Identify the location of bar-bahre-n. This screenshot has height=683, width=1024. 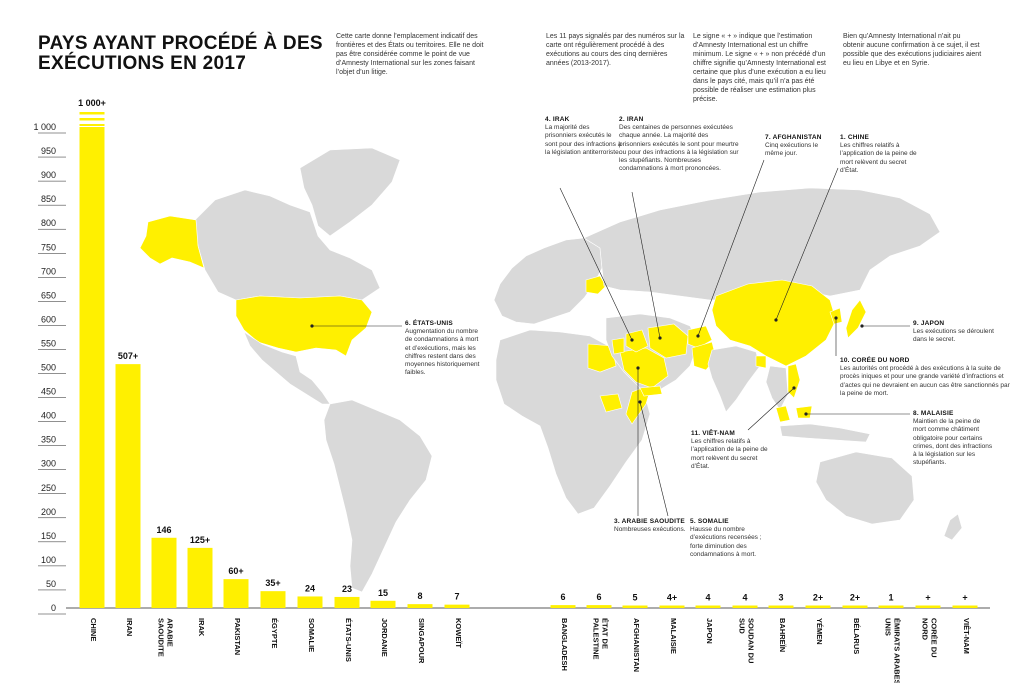
(781, 606).